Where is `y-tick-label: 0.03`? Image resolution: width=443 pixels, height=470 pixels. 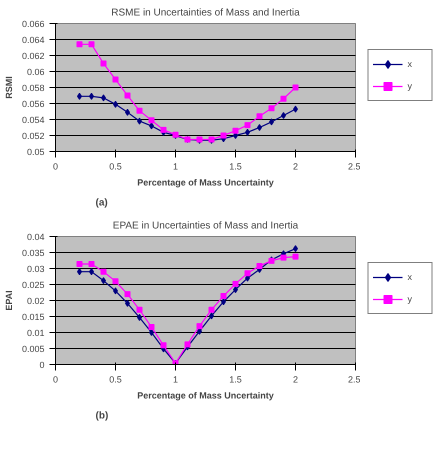 y-tick-label: 0.03 is located at coordinates (35, 269).